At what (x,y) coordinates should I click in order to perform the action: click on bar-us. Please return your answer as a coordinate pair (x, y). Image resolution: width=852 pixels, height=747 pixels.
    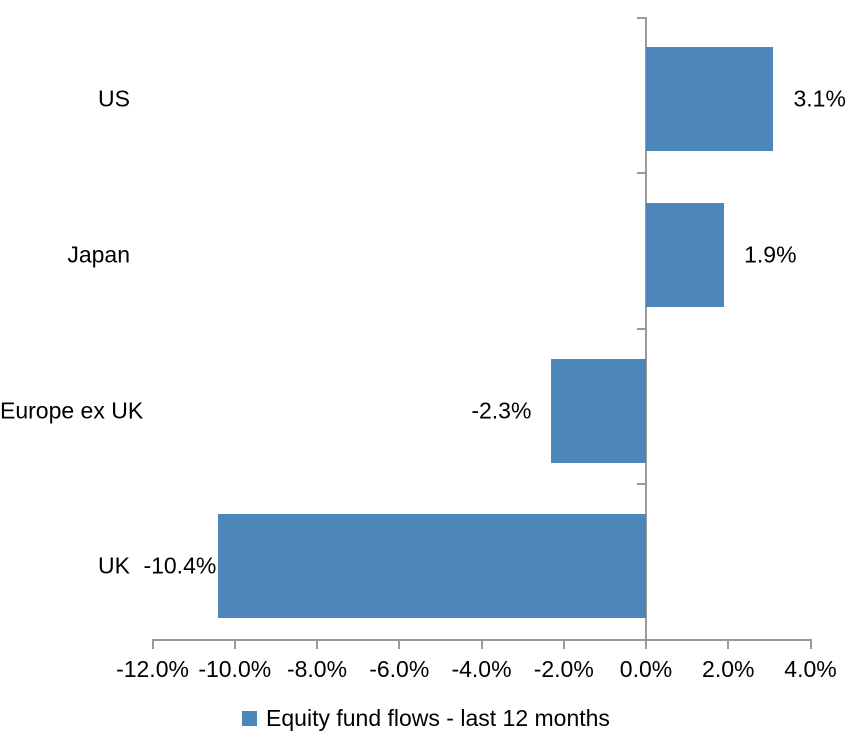
    Looking at the image, I should click on (710, 99).